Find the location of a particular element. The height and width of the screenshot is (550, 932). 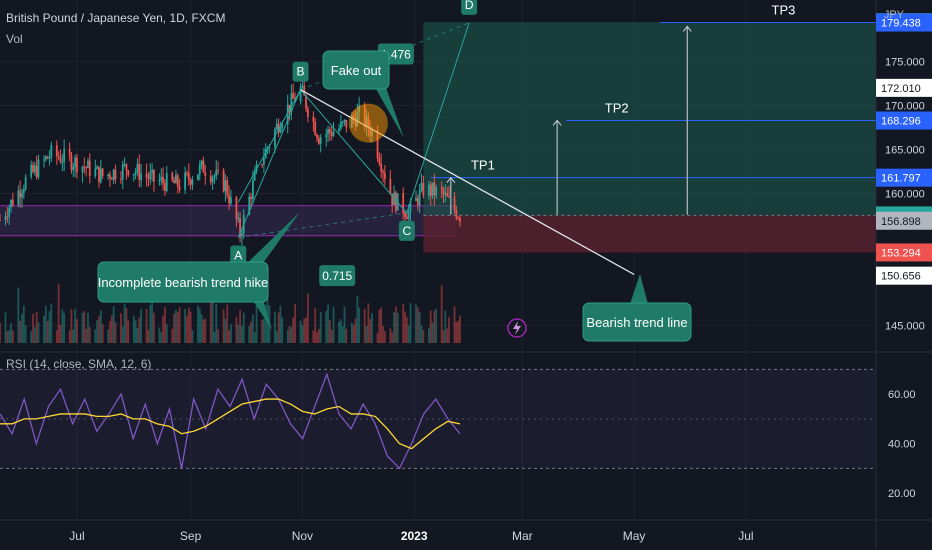

price-tick-label: 170.000 is located at coordinates (905, 107).